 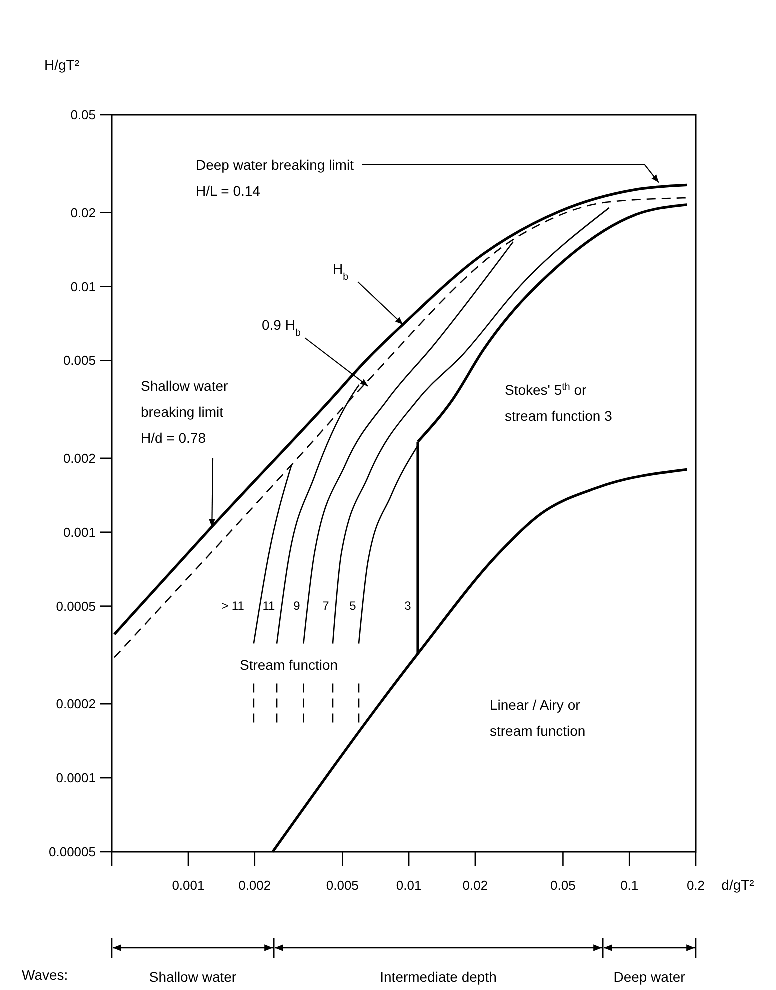 I want to click on annotation: Deep water breaking limit H/L = 0.14, so click(x=275, y=178).